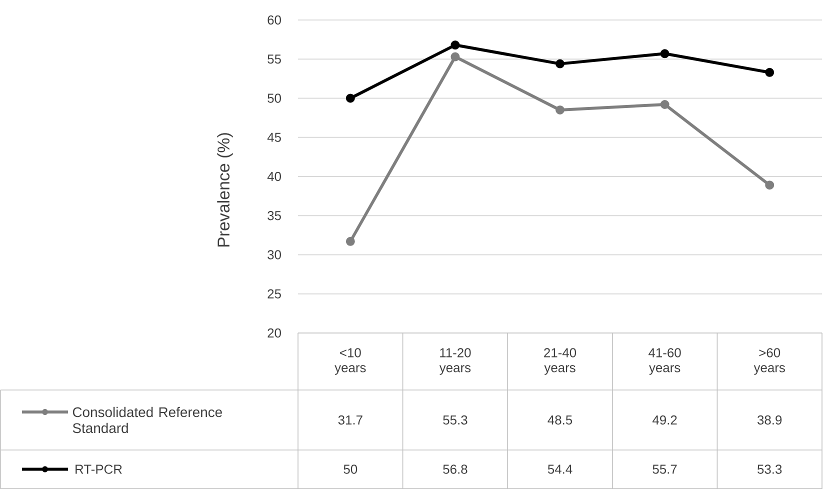 The image size is (835, 489). What do you see at coordinates (770, 469) in the screenshot?
I see `data-label: 53.3` at bounding box center [770, 469].